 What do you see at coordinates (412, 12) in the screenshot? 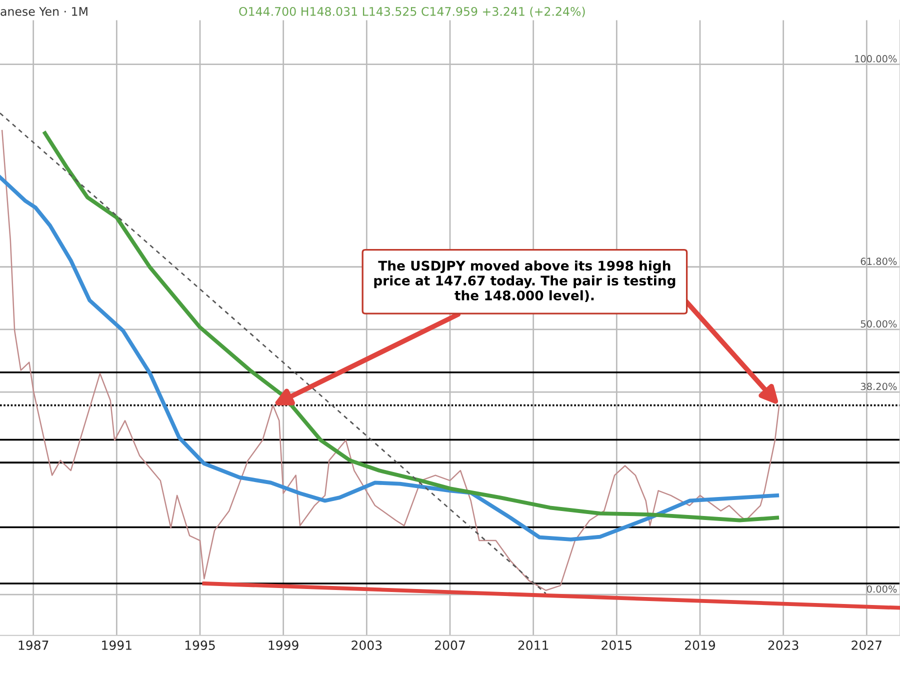
I see `text: O144.700 H148.031 L143.525 C147.959 +3.241 (+2.24%)` at bounding box center [412, 12].